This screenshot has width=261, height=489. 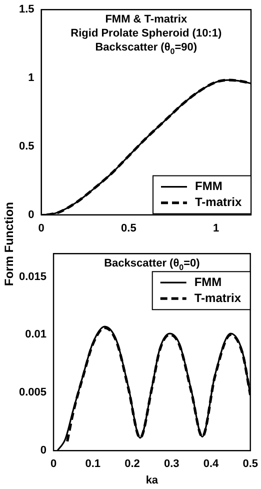 I want to click on y-tick-label: 0.015, so click(x=32, y=276).